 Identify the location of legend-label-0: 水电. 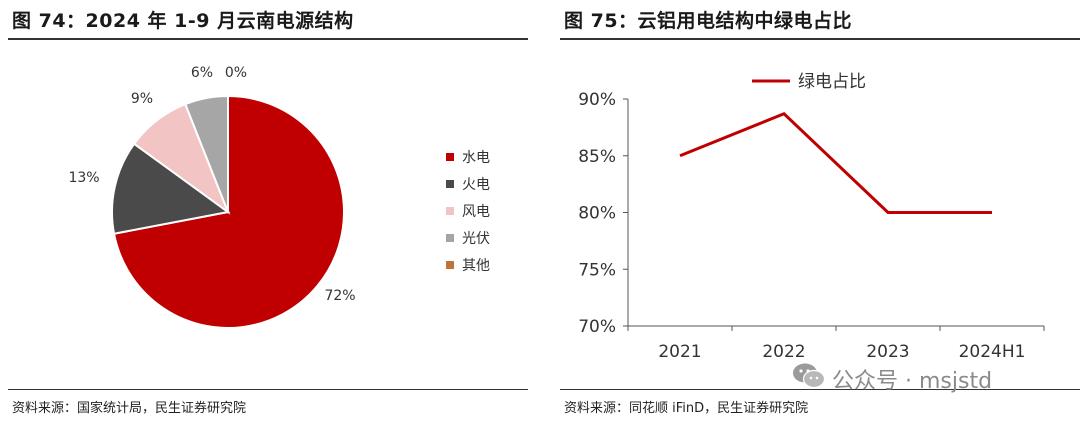
(476, 158).